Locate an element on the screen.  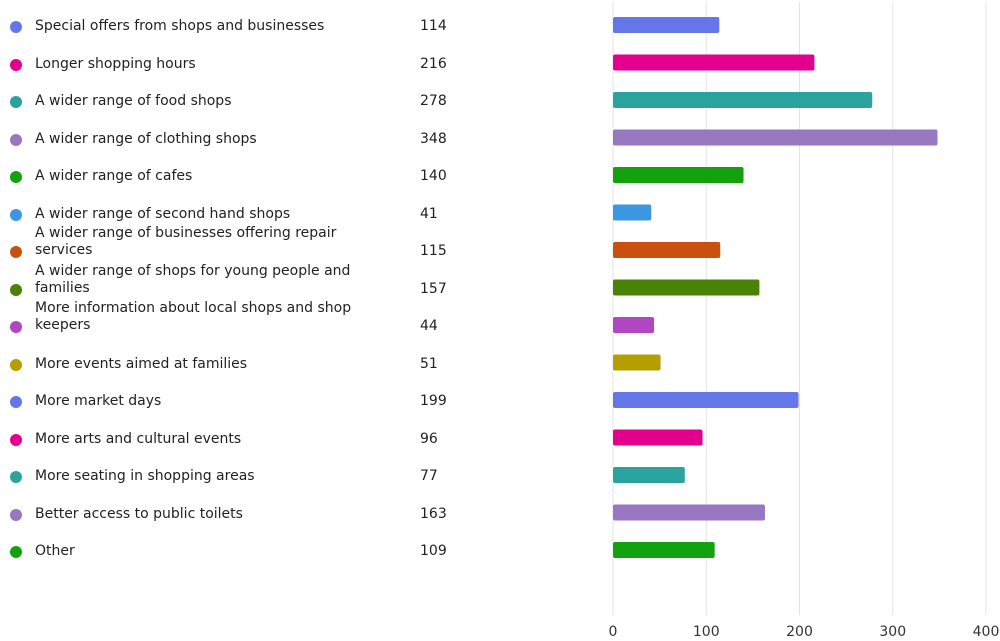
x-tick-label: 400 is located at coordinates (986, 632).